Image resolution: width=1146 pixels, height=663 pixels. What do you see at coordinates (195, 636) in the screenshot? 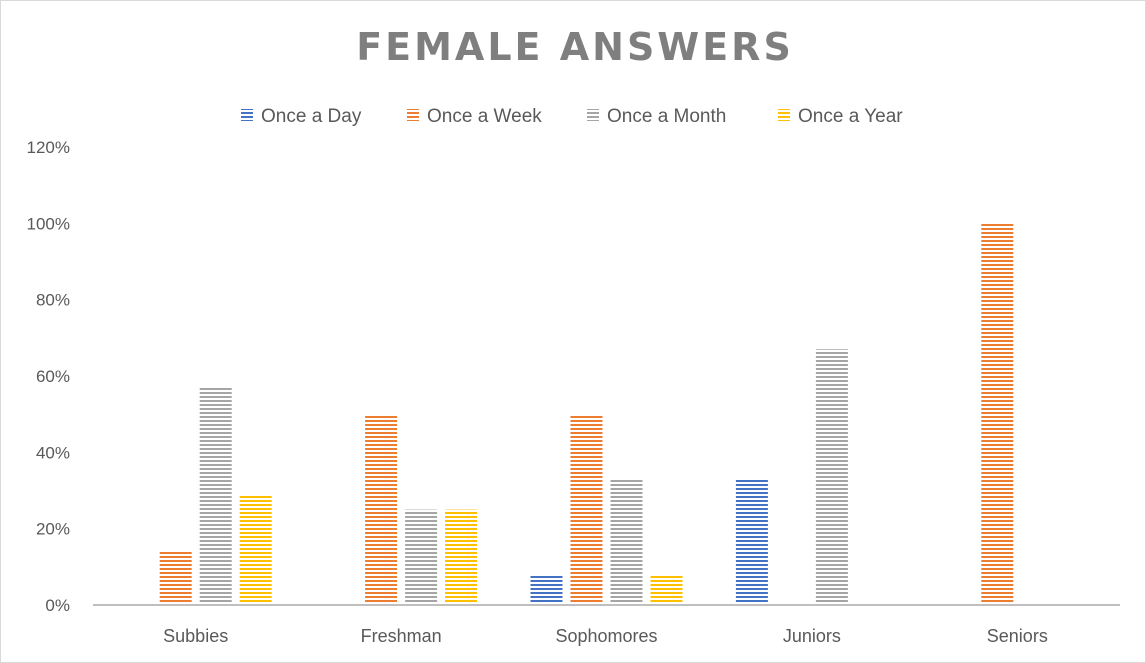
I see `x-category-label: Subbies` at bounding box center [195, 636].